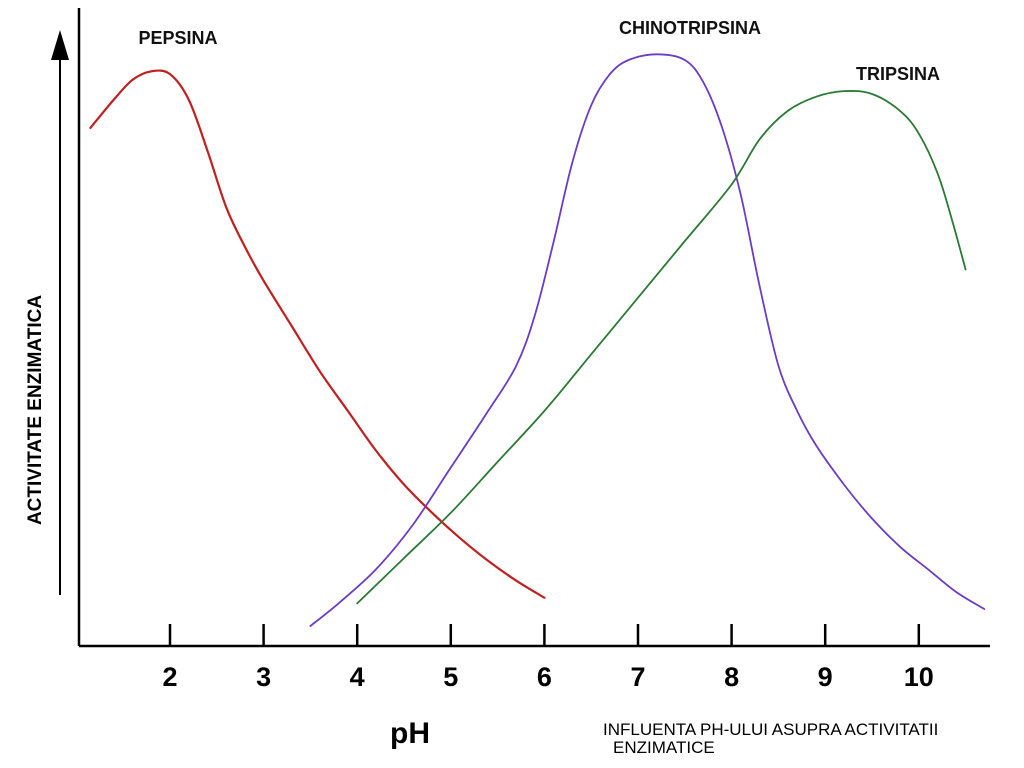 This screenshot has width=1024, height=768. Describe the element at coordinates (637, 677) in the screenshot. I see `x-tick-label-7: 7` at that location.